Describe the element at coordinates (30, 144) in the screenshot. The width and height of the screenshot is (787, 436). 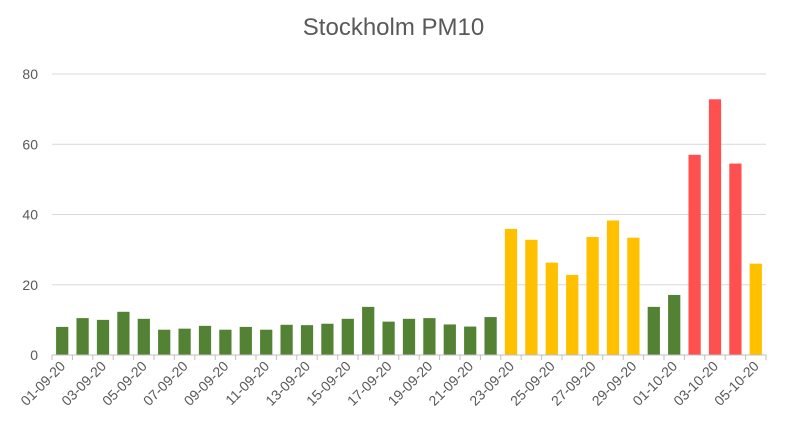
I see `y-tick-label-60: 60` at that location.